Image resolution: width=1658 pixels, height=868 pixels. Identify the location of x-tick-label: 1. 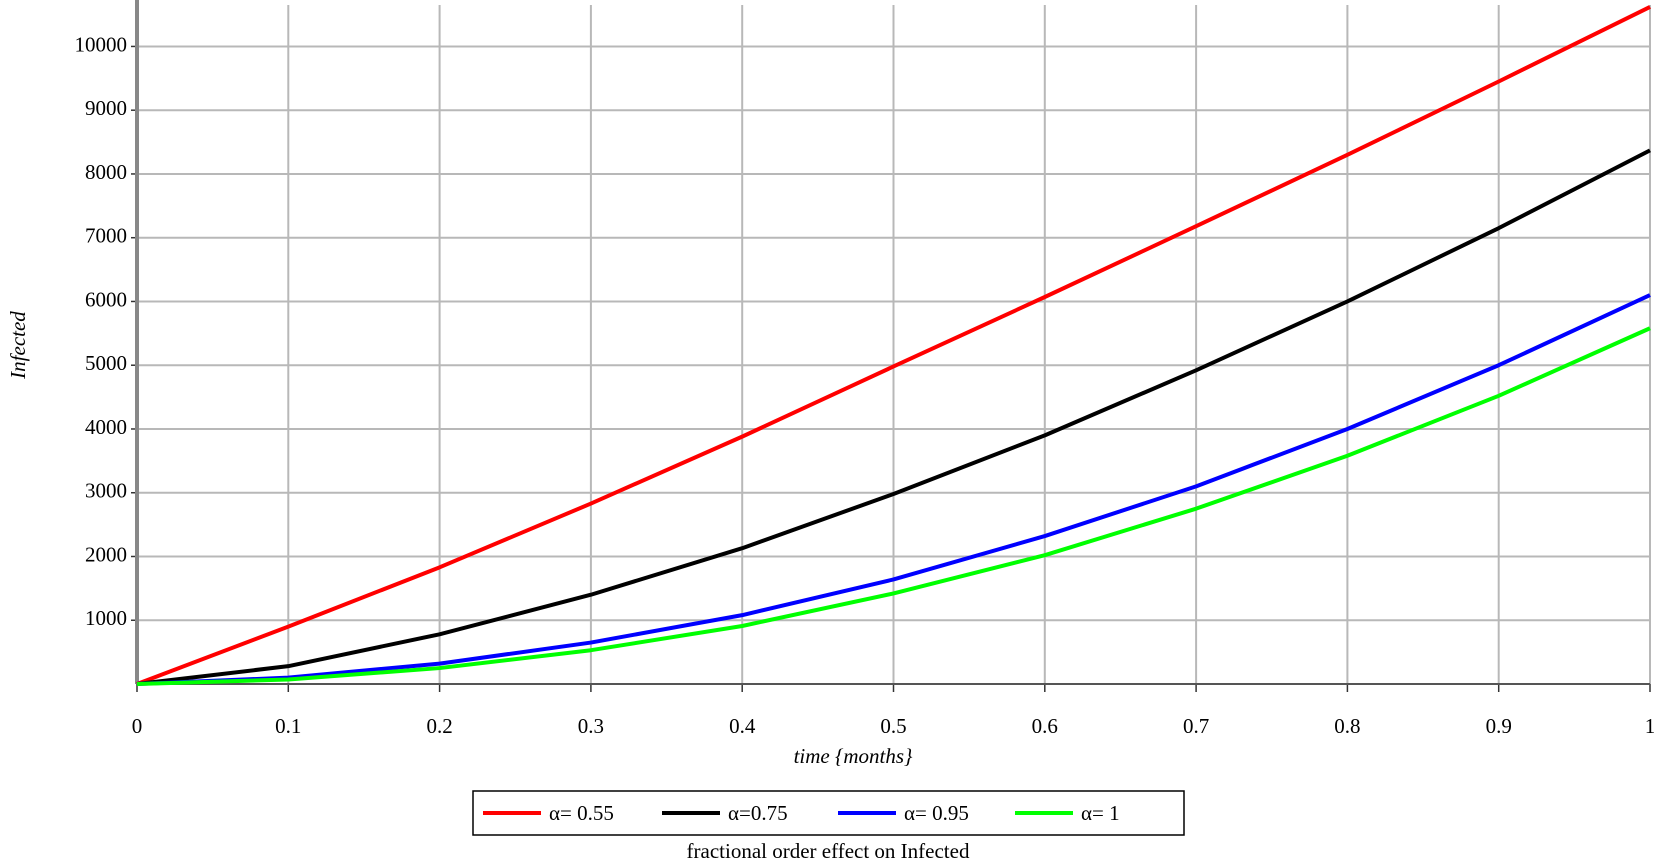
(1650, 726).